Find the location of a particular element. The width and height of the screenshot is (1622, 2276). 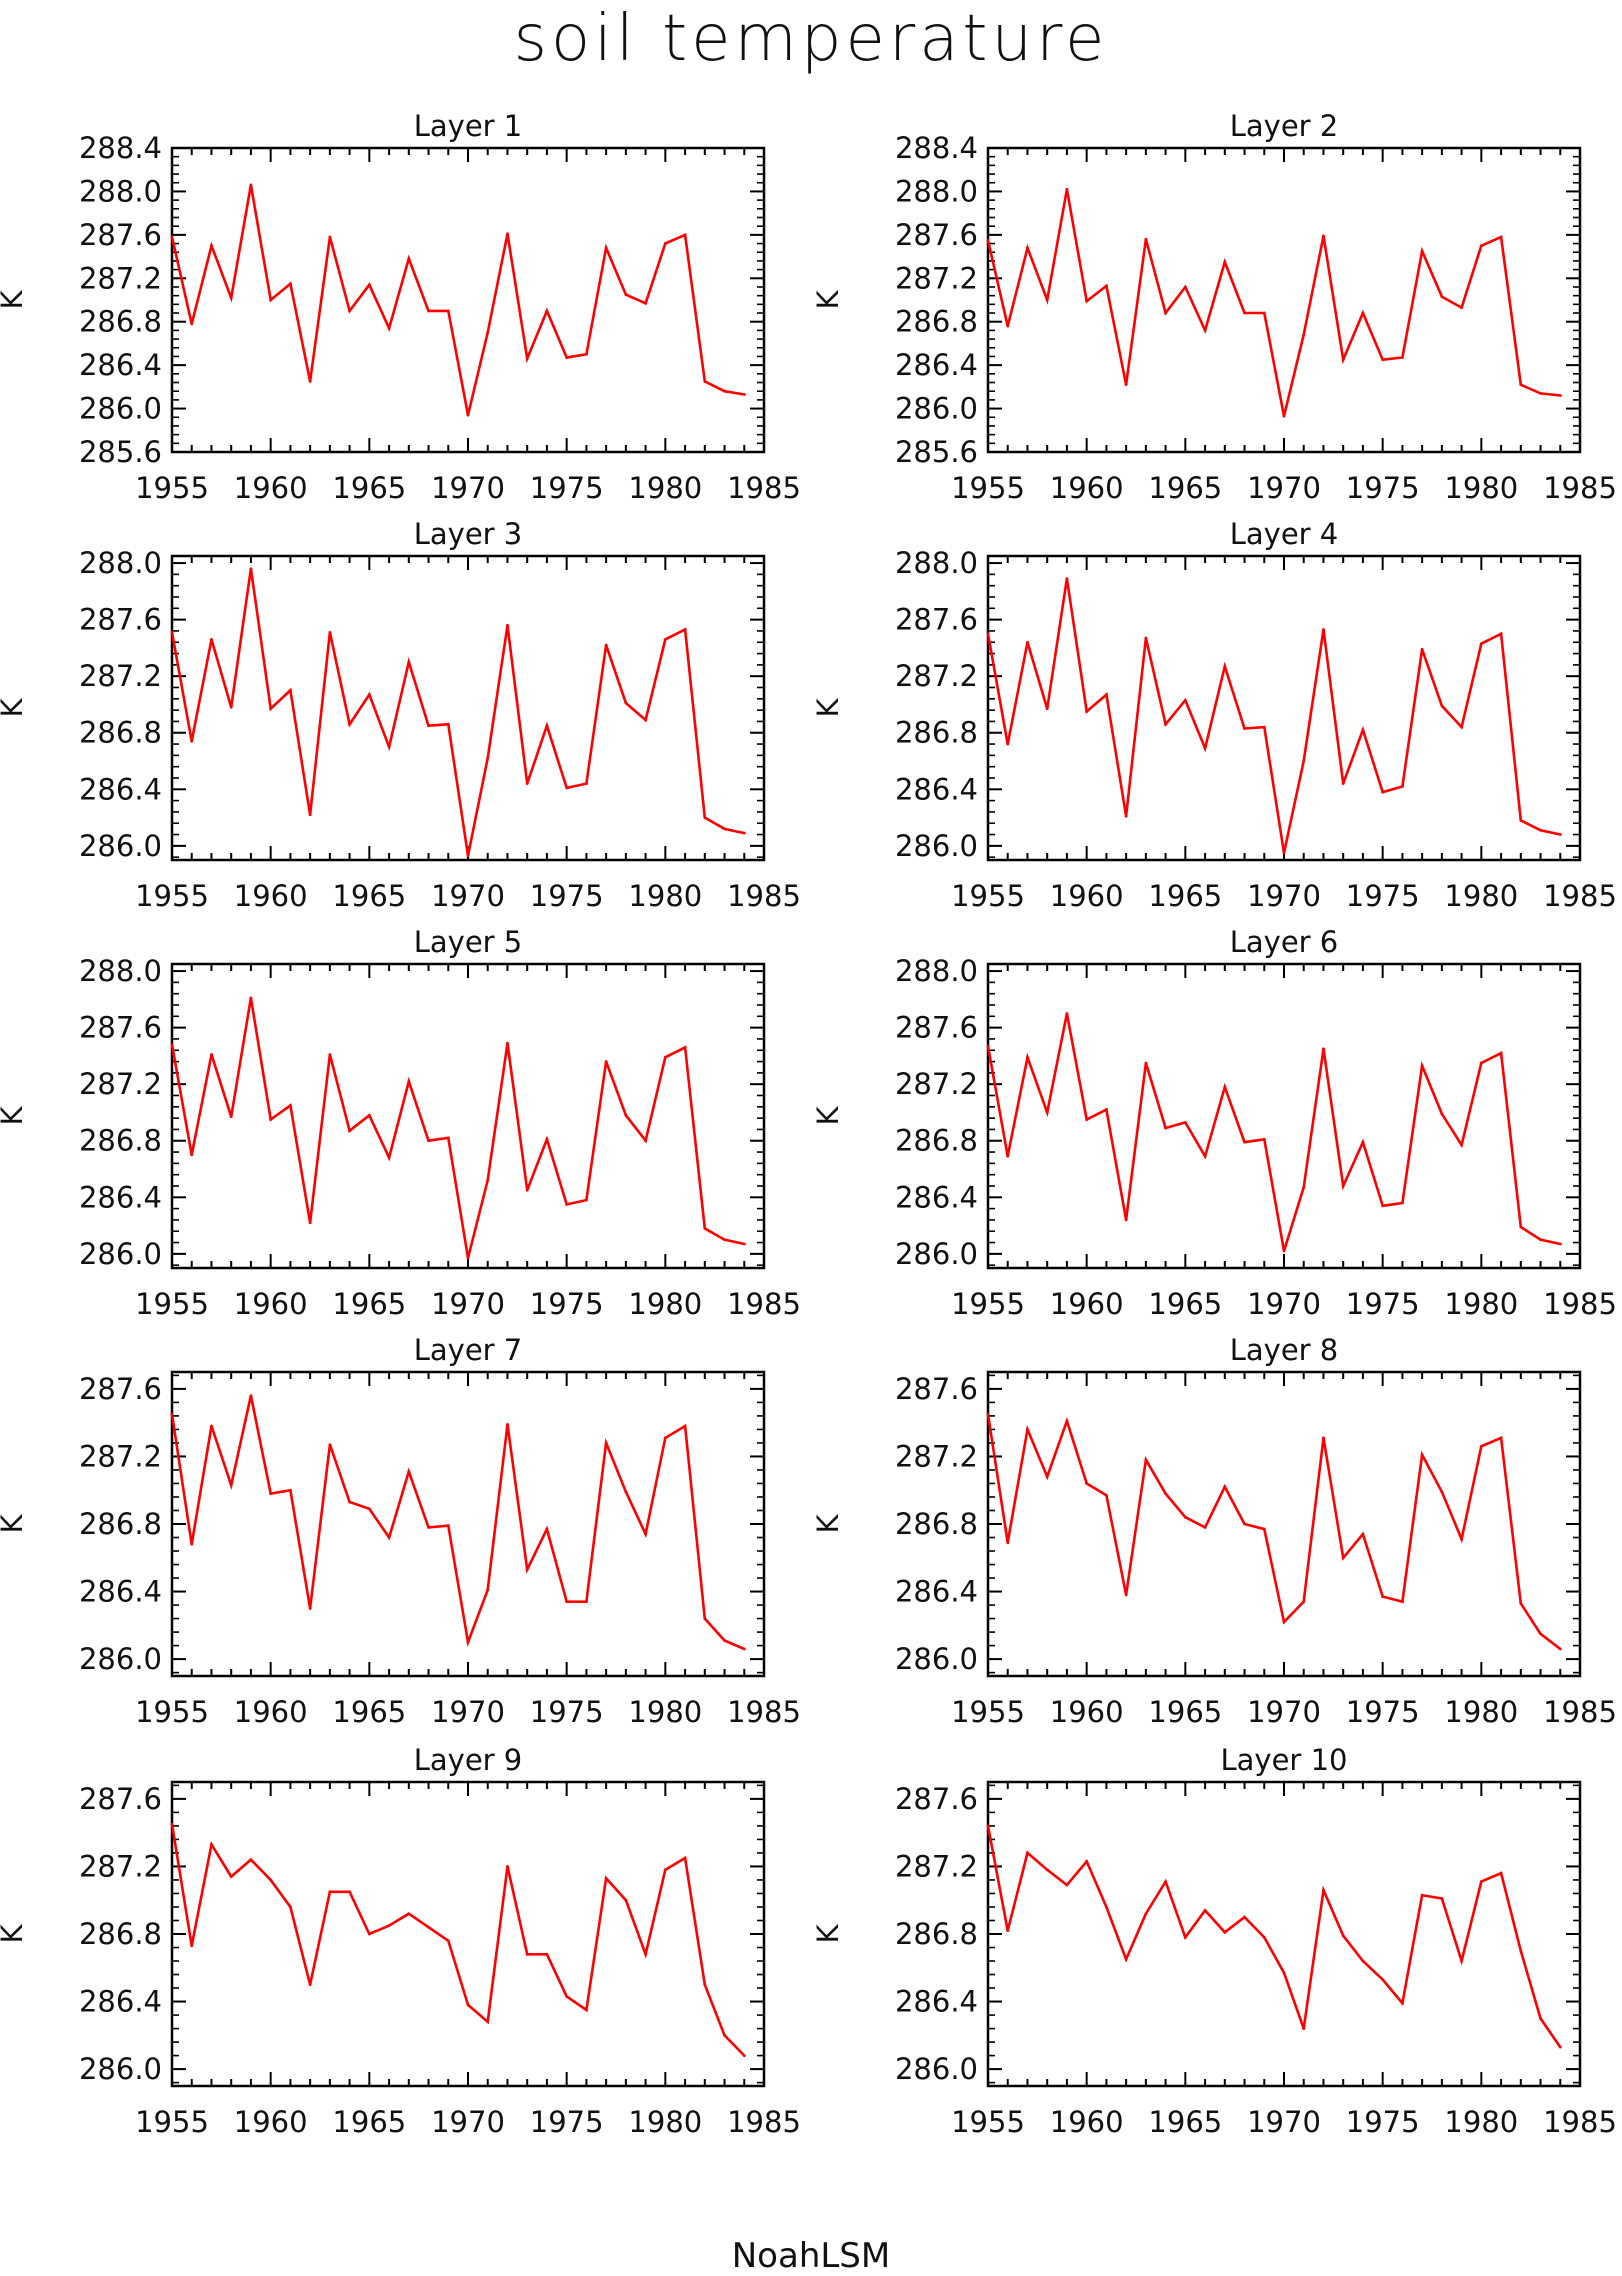

x-tick-label: 1965 is located at coordinates (369, 488).